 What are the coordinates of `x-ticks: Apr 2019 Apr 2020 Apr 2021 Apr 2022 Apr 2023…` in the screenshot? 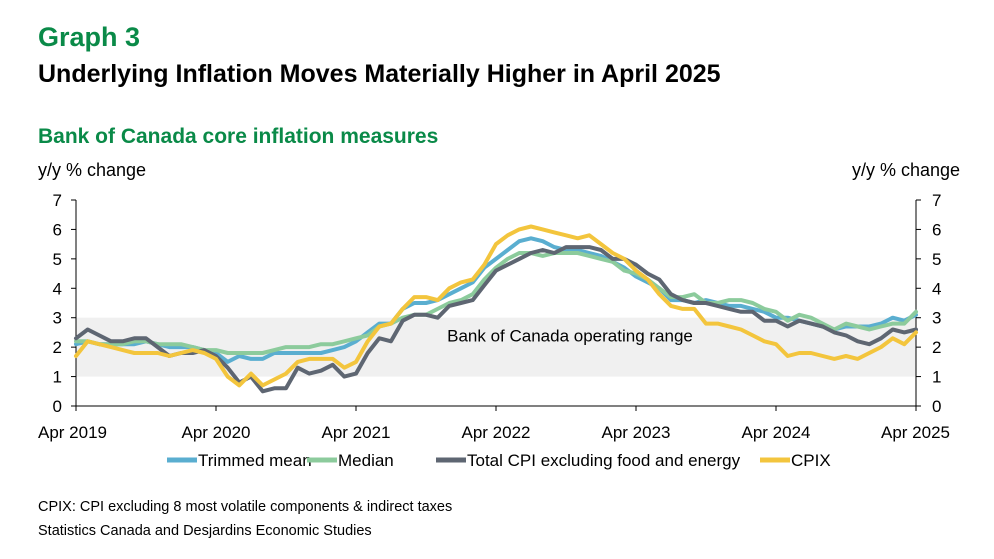 It's located at (494, 424).